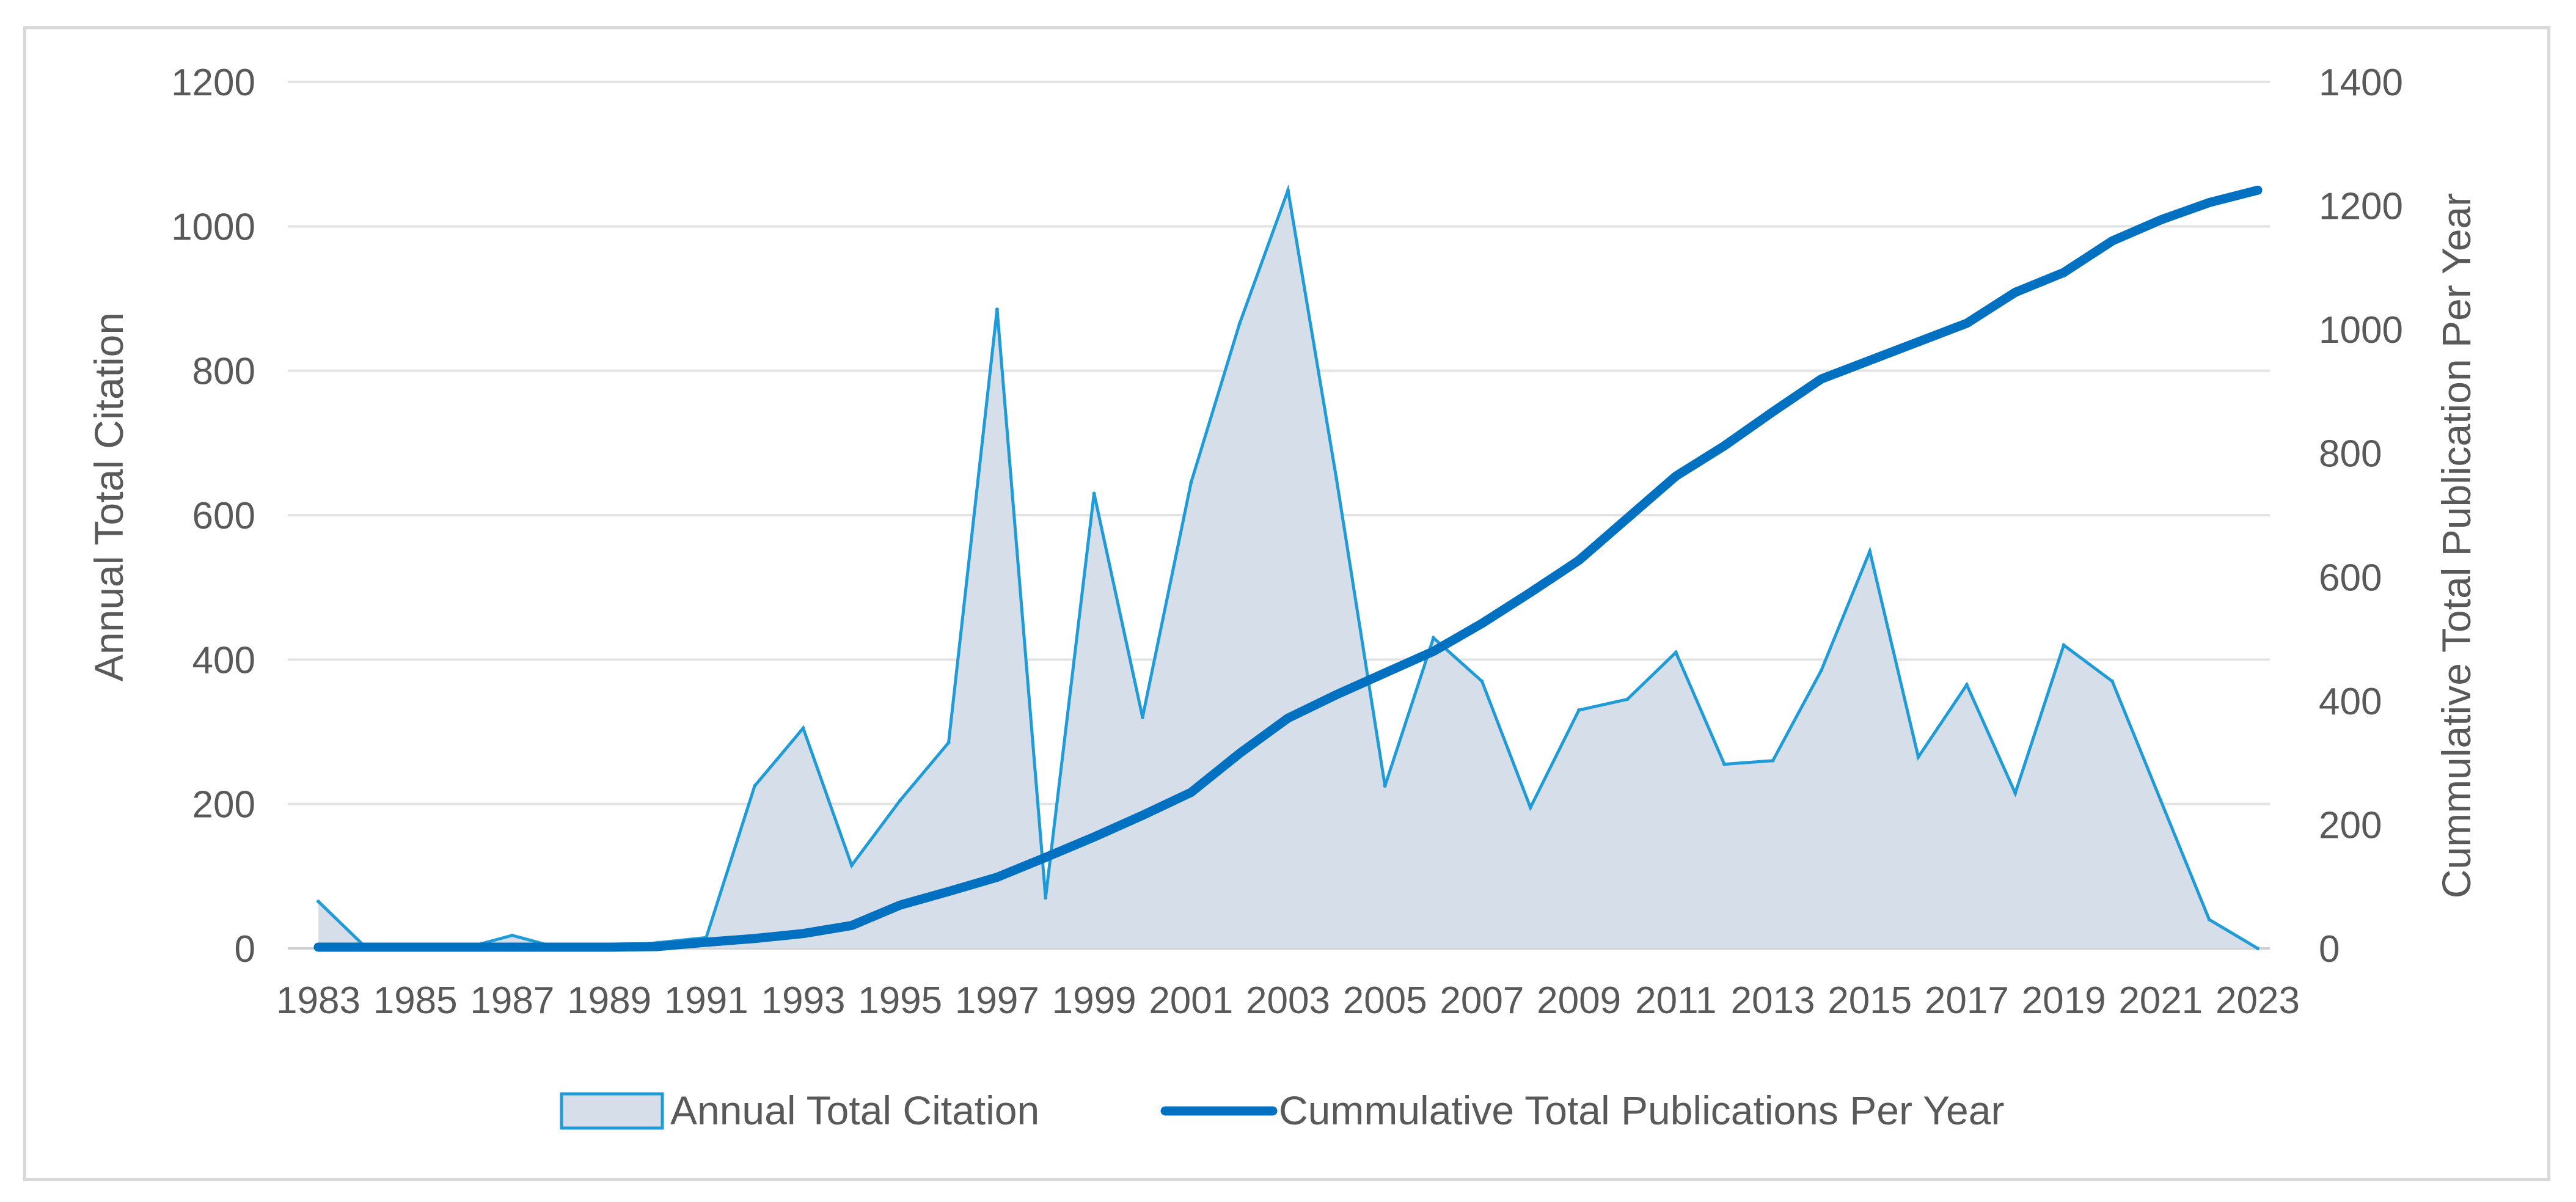  What do you see at coordinates (2361, 83) in the screenshot?
I see `right-tick-label: 1400` at bounding box center [2361, 83].